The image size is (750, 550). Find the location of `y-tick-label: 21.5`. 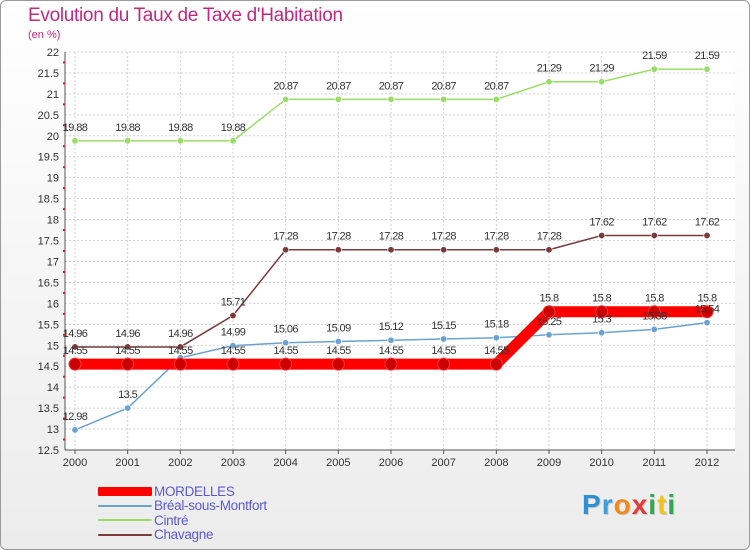

y-tick-label: 21.5 is located at coordinates (48, 74).